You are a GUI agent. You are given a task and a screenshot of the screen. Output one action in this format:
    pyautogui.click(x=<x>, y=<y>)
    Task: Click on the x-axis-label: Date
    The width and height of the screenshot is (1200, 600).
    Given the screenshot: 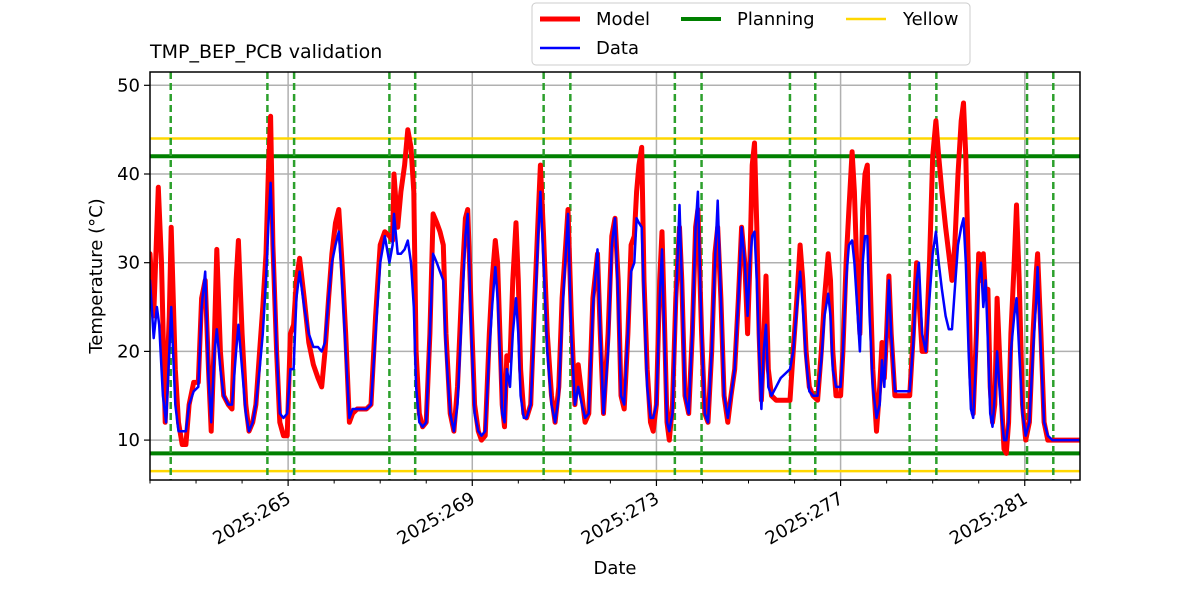 What is the action you would take?
    pyautogui.click(x=614, y=568)
    